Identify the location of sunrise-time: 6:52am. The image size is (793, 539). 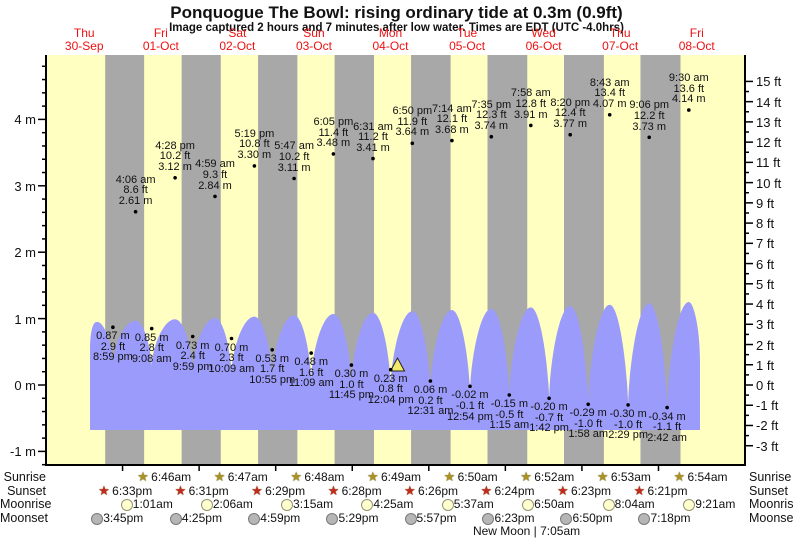
(554, 477).